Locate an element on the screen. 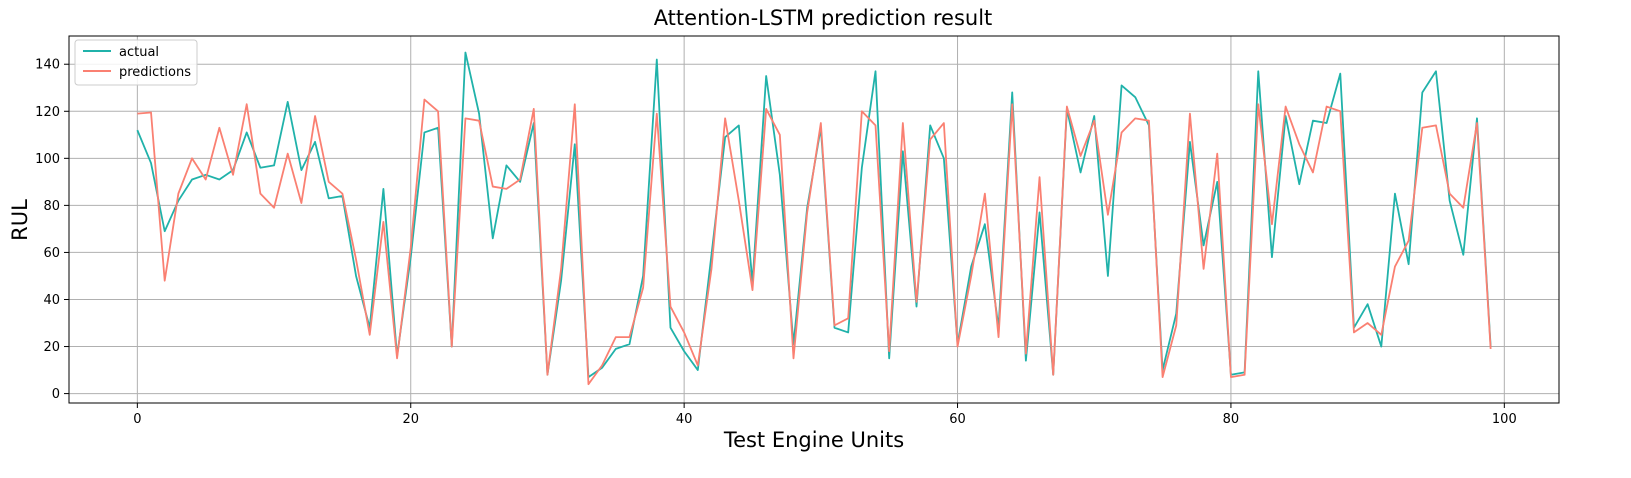 This screenshot has height=478, width=1631. x-tick-label: 100 is located at coordinates (1504, 419).